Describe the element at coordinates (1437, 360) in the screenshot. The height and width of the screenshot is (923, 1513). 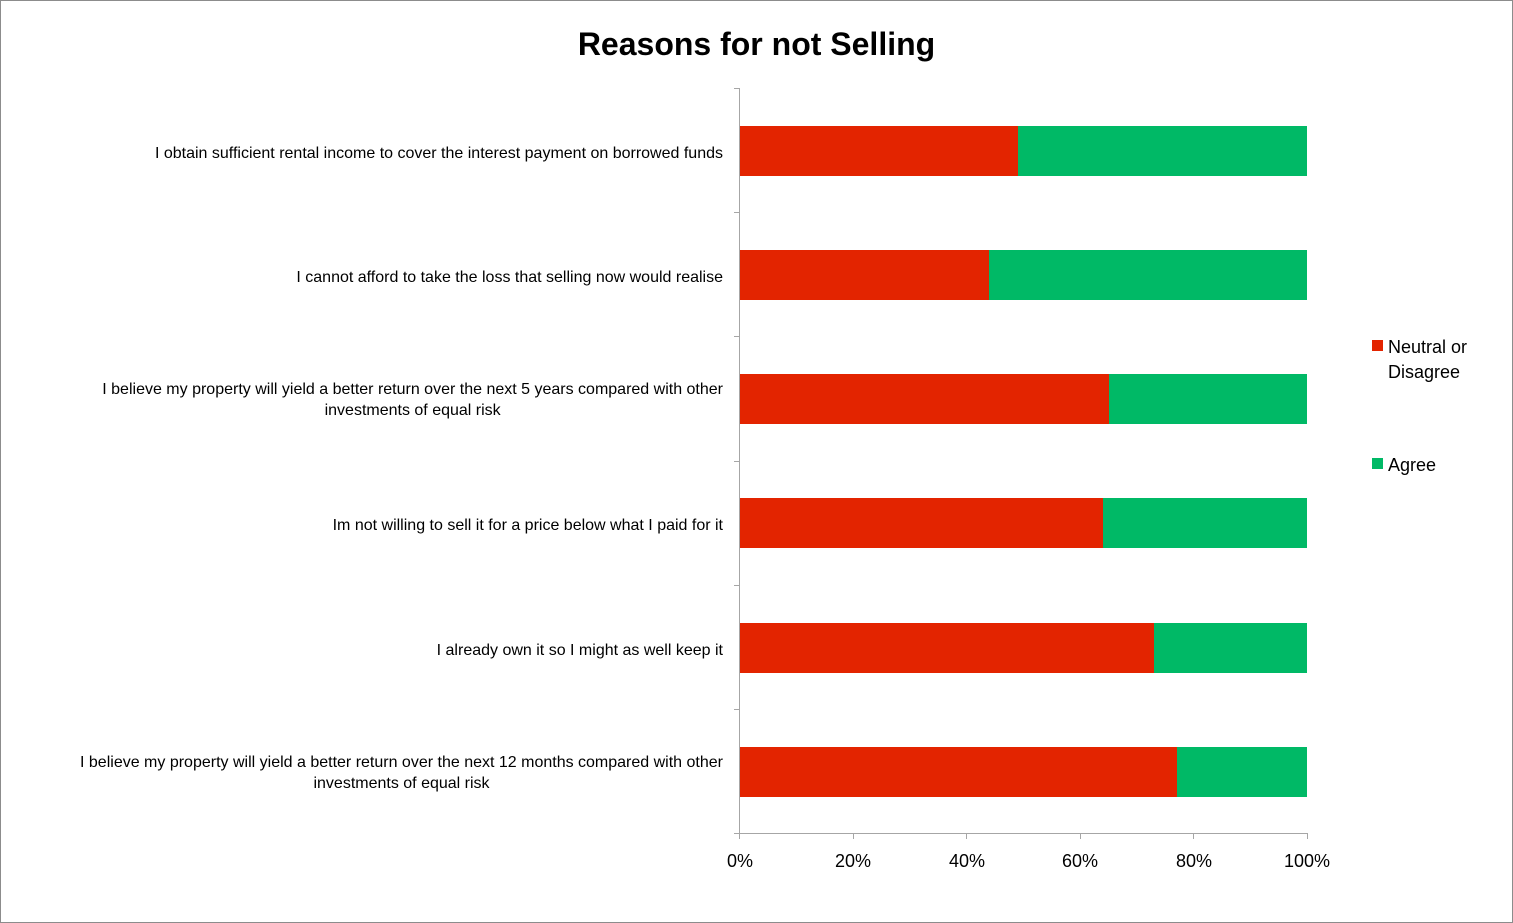
I see `legend-item-neutral-or-disagree: Neutral or Disagree` at that location.